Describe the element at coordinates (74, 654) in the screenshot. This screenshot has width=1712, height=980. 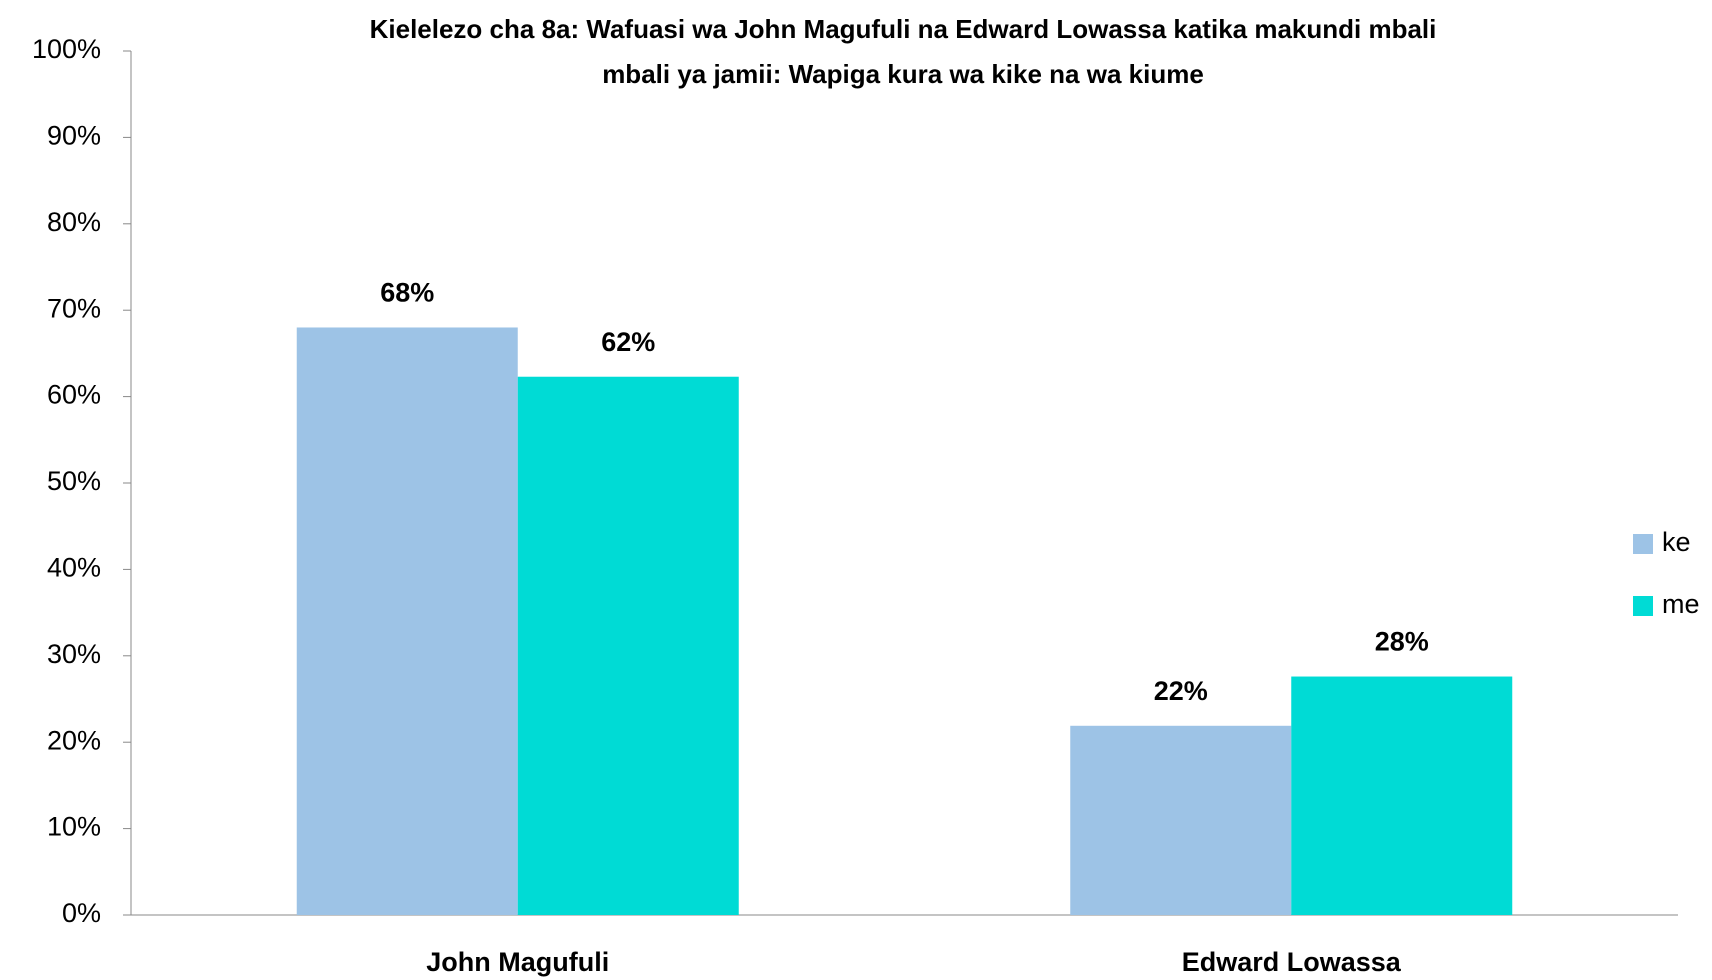
I see `y-tick-label: 30%` at that location.